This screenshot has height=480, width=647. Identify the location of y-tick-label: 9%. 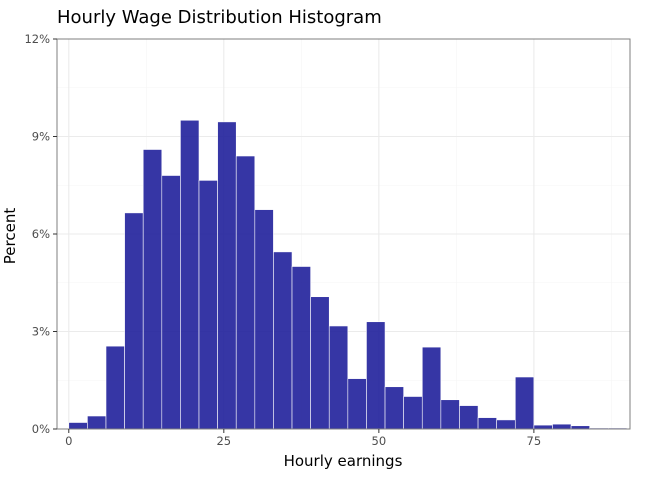
(41, 137).